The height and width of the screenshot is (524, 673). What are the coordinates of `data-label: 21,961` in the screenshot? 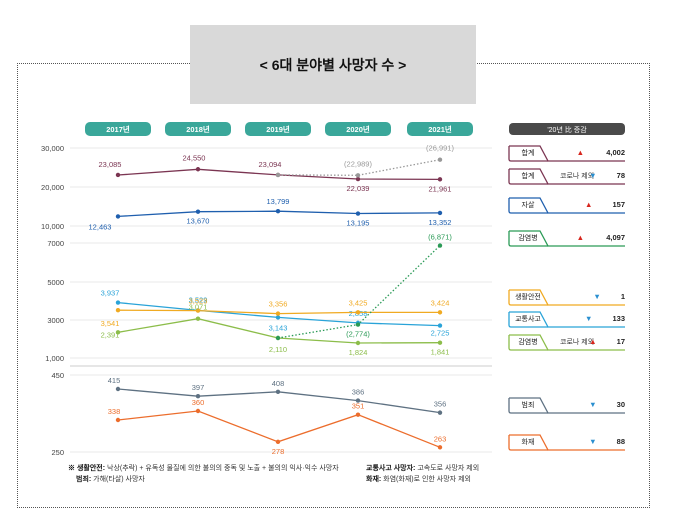 It's located at (440, 188).